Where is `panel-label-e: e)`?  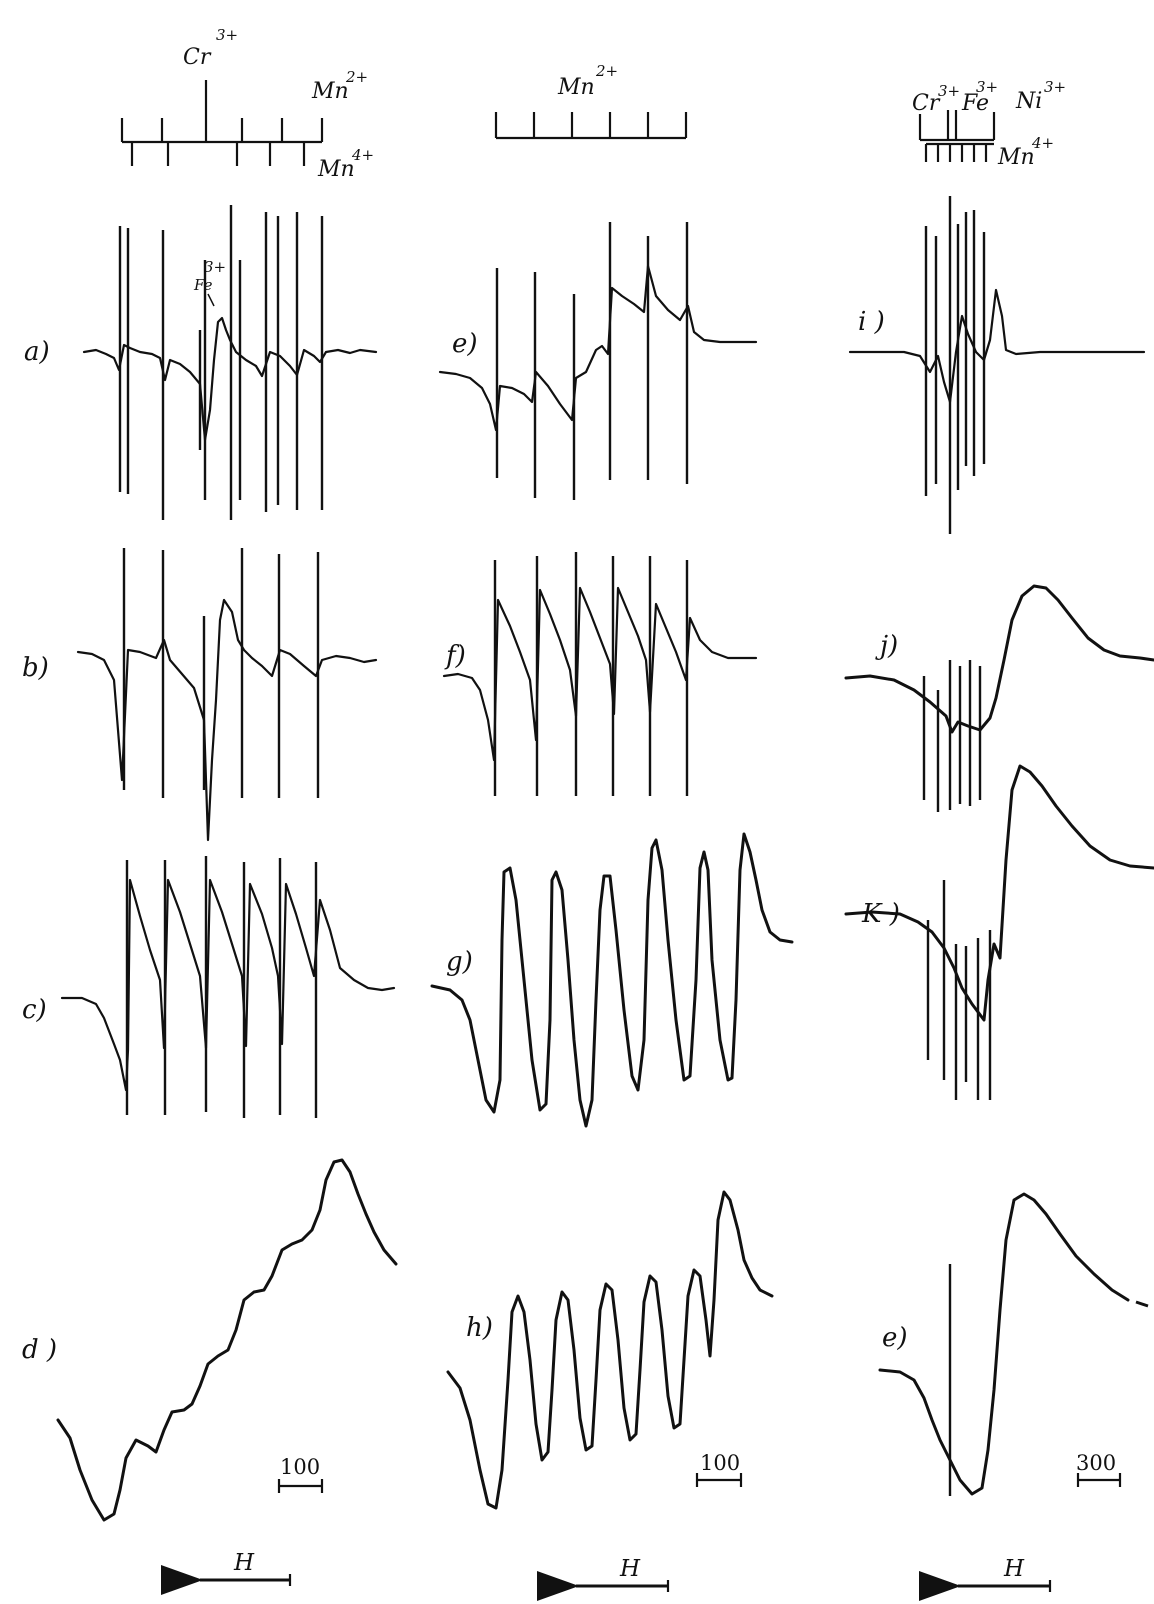
panel-label-e: e) is located at coordinates (465, 344).